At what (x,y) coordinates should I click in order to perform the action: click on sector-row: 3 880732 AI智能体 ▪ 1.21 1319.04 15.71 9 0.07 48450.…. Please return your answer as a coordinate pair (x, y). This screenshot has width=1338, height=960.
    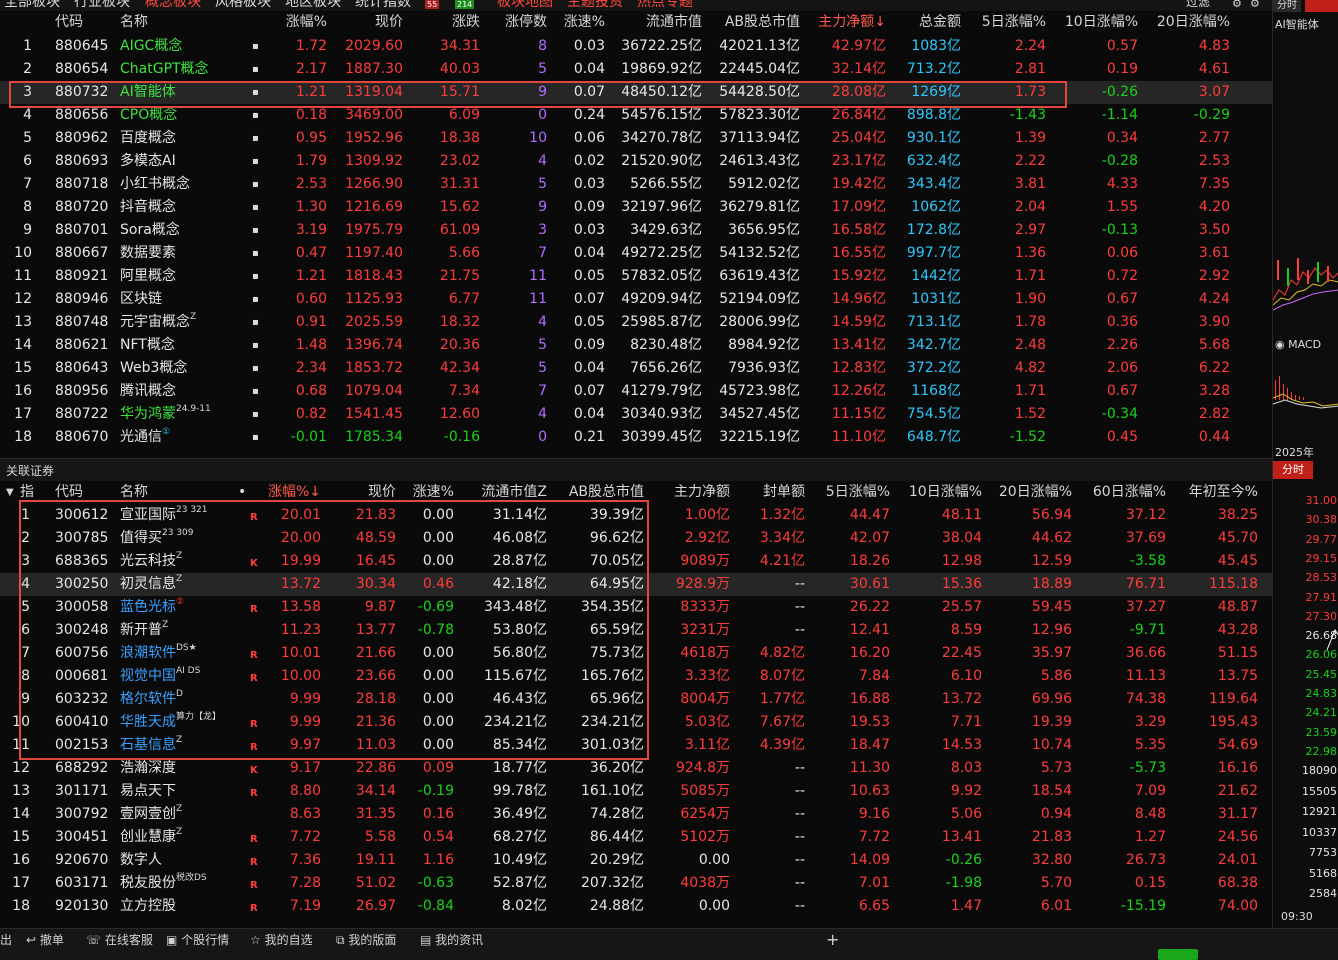
    Looking at the image, I should click on (636, 92).